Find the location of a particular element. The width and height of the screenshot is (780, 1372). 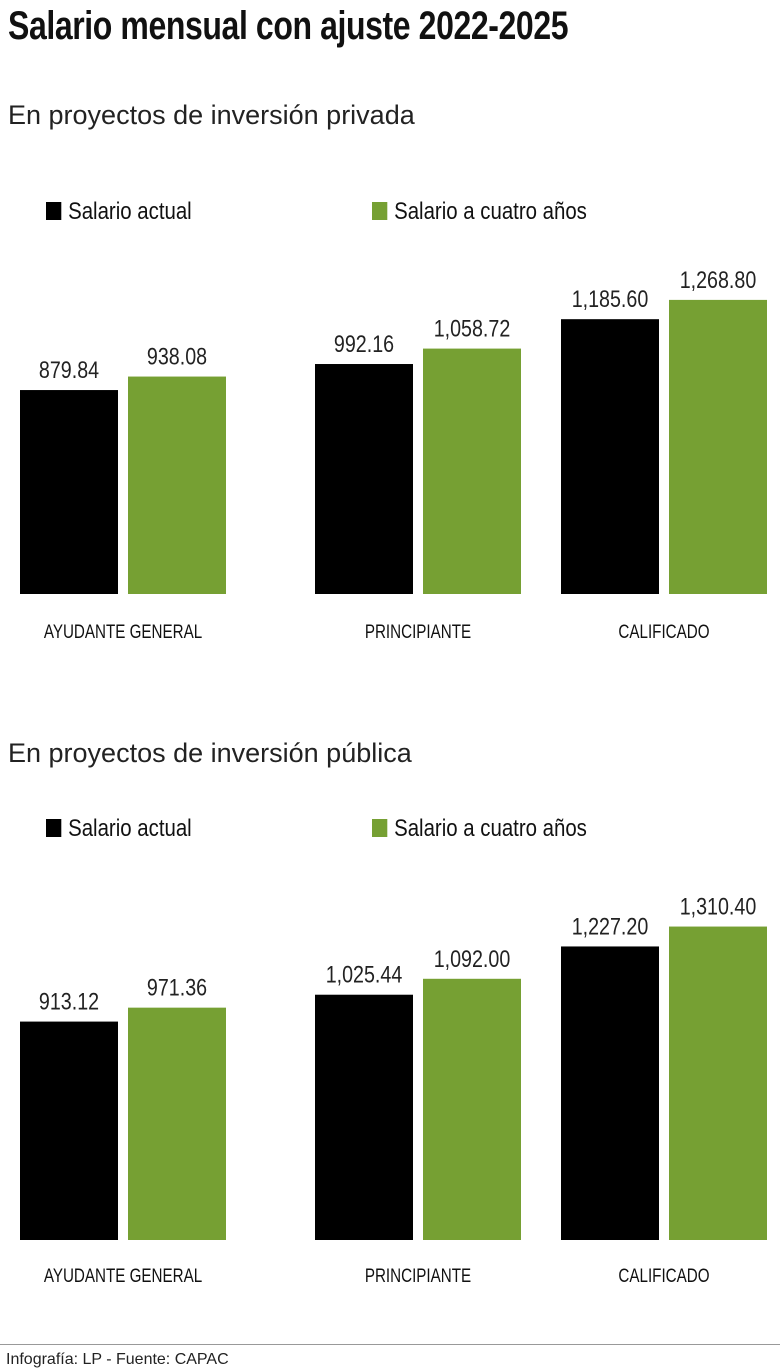

bar-value-label: 1,310.40 is located at coordinates (718, 906).